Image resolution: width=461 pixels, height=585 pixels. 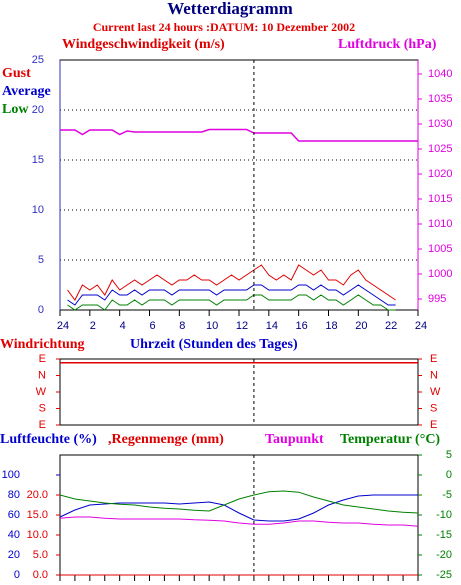 I want to click on y-axis-label: Windgeschwindigkeit (m/s), so click(x=143, y=44).